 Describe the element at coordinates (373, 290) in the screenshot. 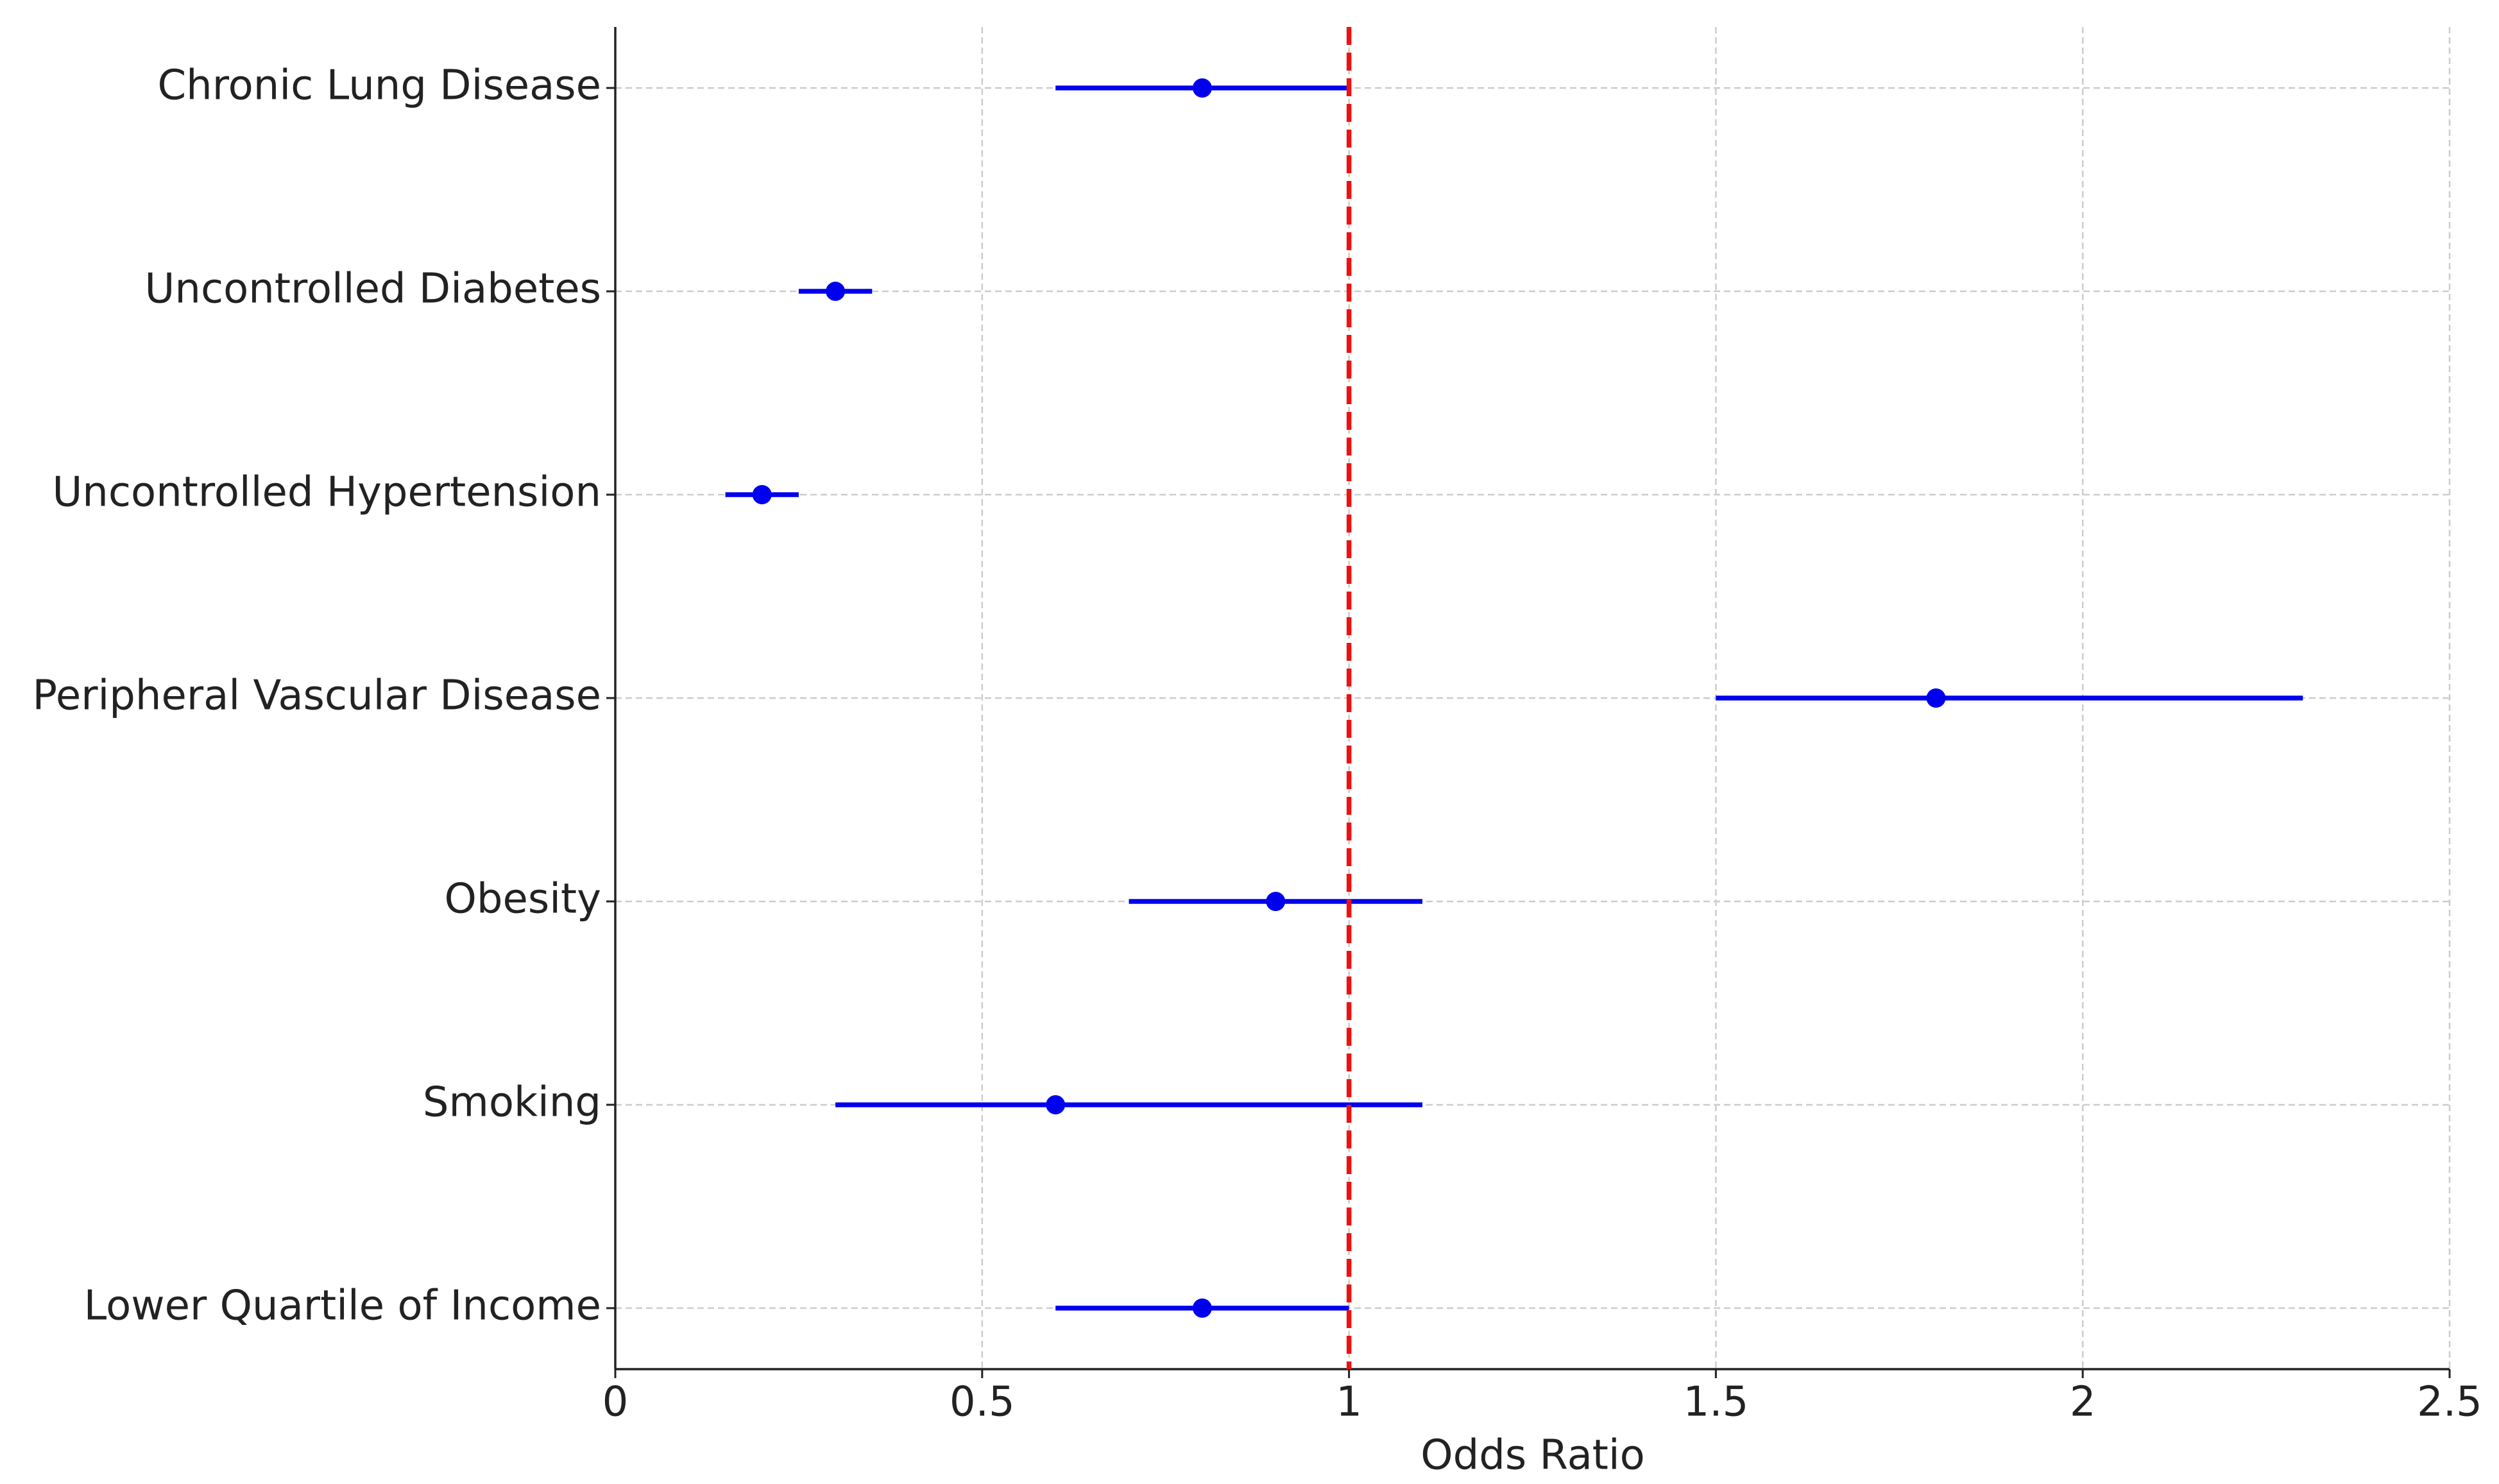

I see `y-tick-label: Uncontrolled Diabetes` at that location.